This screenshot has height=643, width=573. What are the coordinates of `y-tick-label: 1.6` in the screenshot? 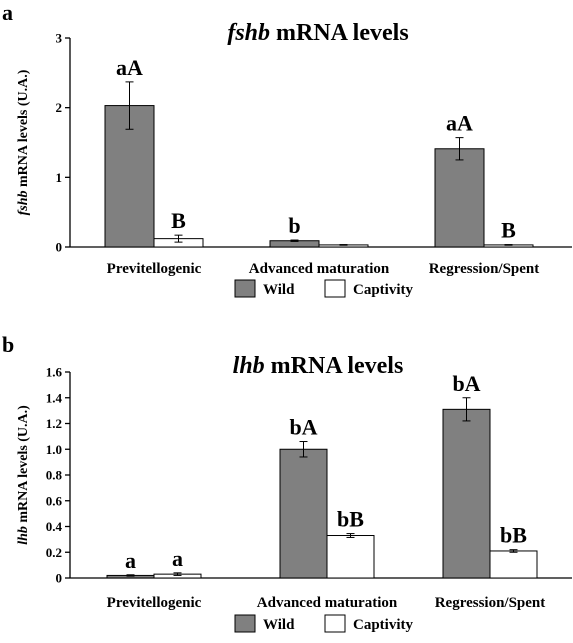 It's located at (54, 372).